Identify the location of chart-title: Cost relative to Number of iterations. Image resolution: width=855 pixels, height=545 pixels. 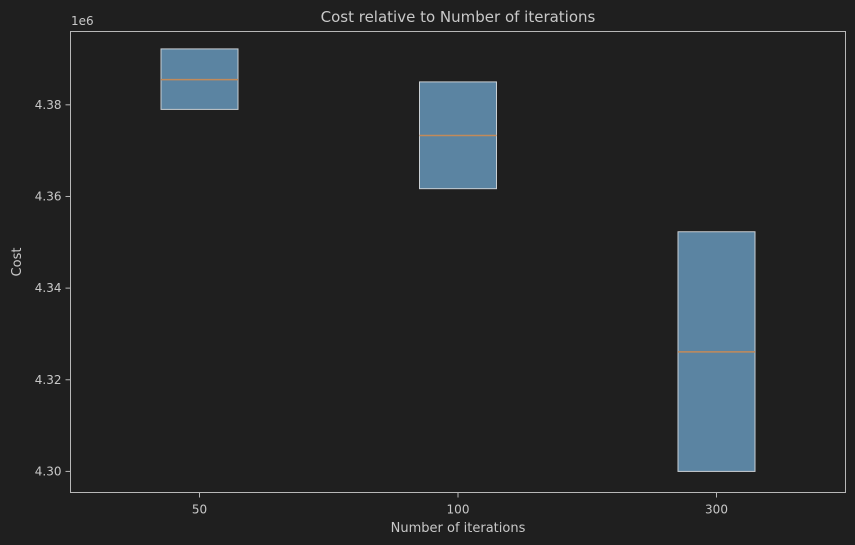
(458, 17).